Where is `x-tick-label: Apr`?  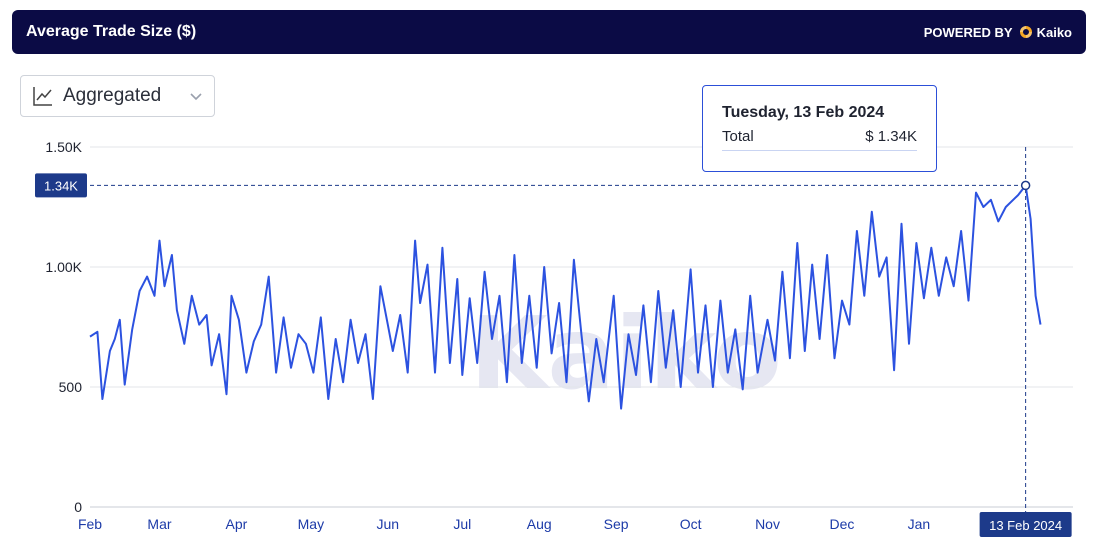
x-tick-label: Apr is located at coordinates (237, 524).